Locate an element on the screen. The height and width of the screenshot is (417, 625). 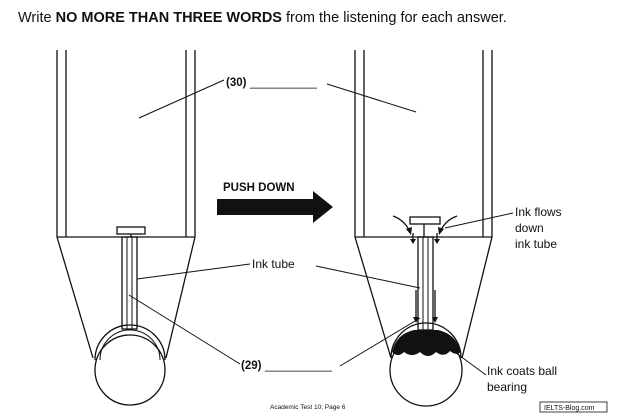
ball-socket-right is located at coordinates (426, 340).